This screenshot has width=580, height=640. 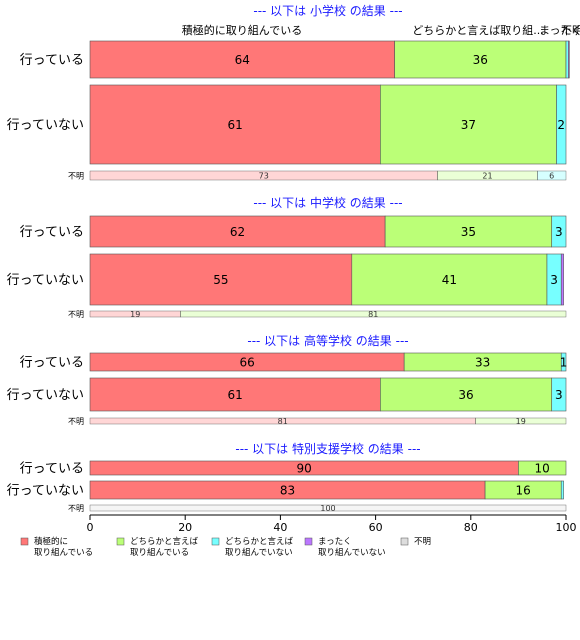 I want to click on x-tick-label: 60, so click(x=376, y=527).